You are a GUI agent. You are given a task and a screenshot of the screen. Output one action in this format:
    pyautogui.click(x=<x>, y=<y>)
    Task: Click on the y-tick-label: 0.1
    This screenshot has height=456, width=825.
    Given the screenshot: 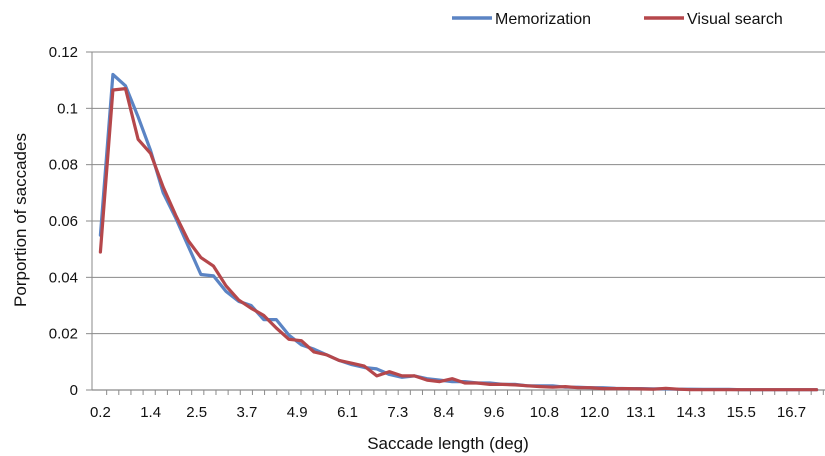 What is the action you would take?
    pyautogui.click(x=67, y=108)
    